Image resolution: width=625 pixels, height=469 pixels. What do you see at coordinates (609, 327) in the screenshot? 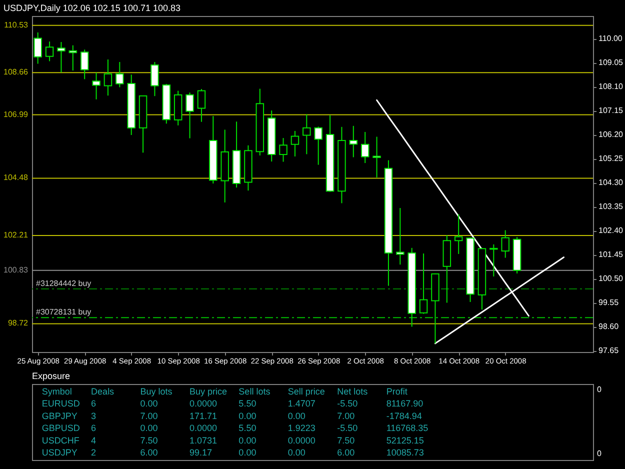
I see `y-tick-label: 98.60` at bounding box center [609, 327].